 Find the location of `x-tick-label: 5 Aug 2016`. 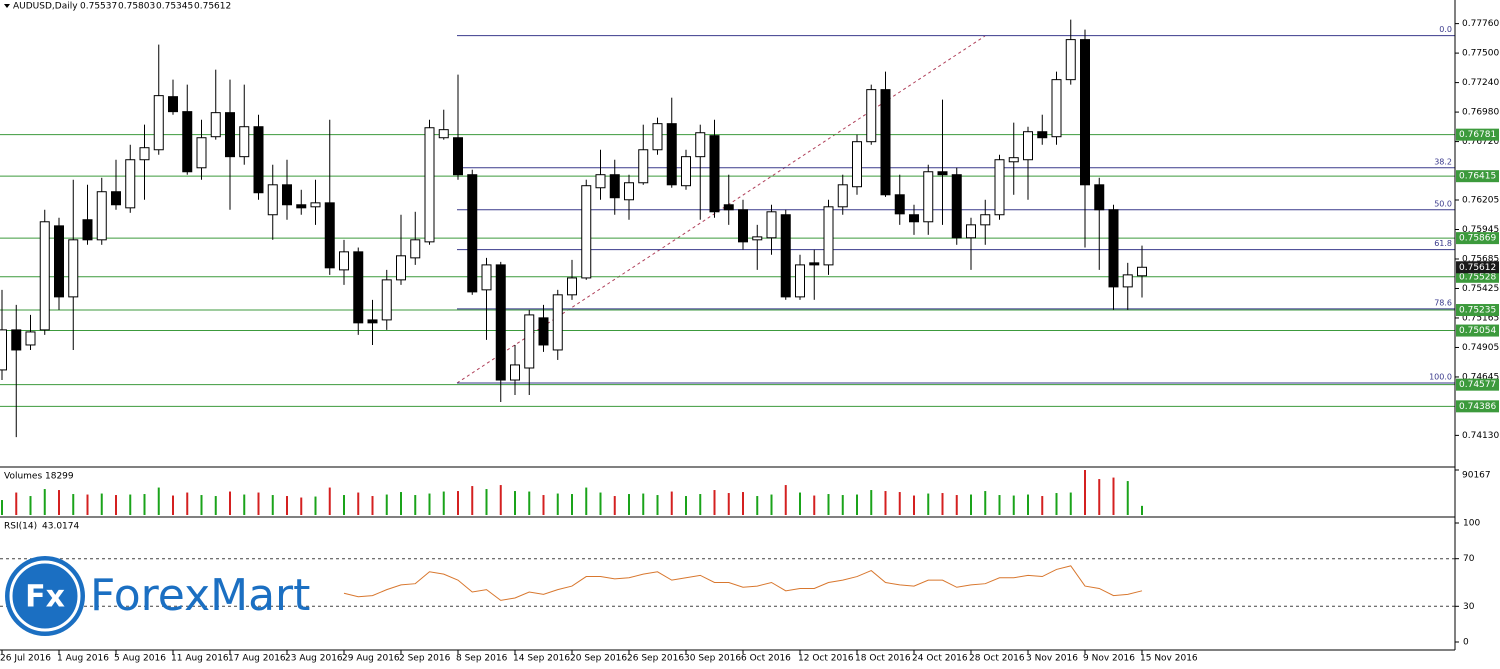

x-tick-label: 5 Aug 2016 is located at coordinates (140, 659).